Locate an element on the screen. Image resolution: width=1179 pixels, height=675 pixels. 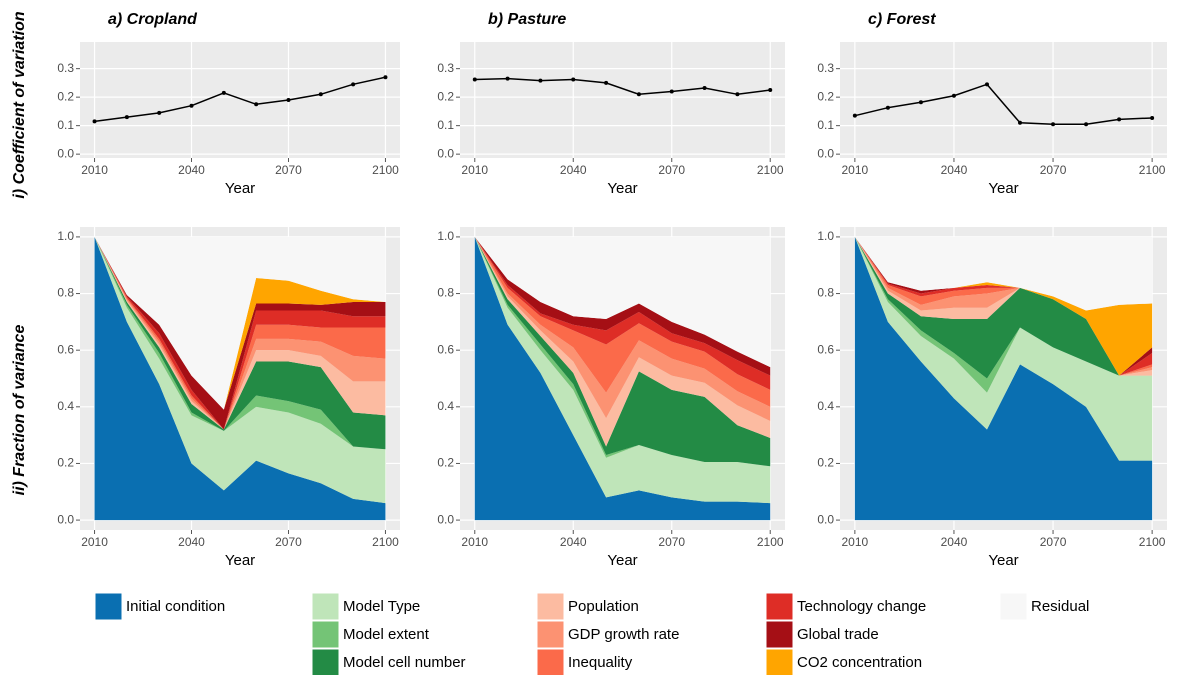
legend-label: Model cell number is located at coordinates (404, 662).